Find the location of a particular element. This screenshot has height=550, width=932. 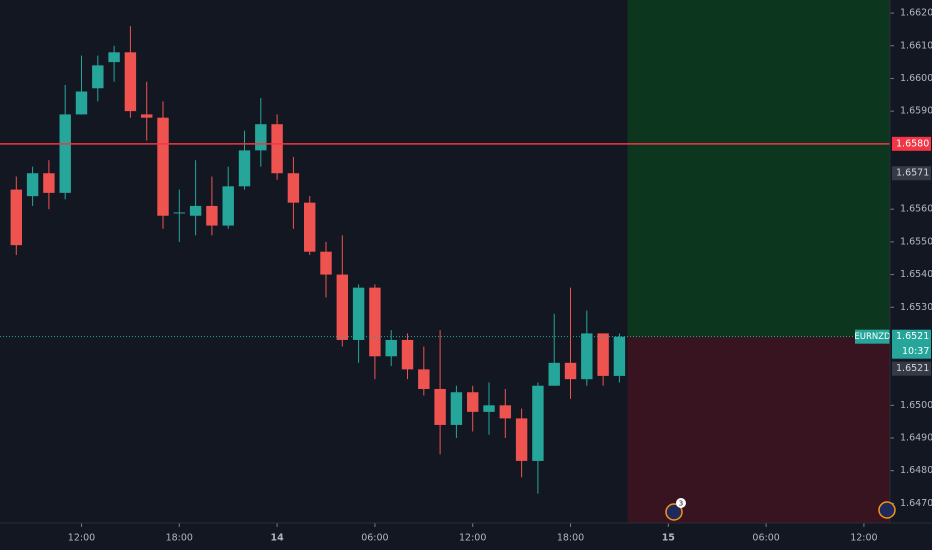

loss-zone is located at coordinates (758, 429).